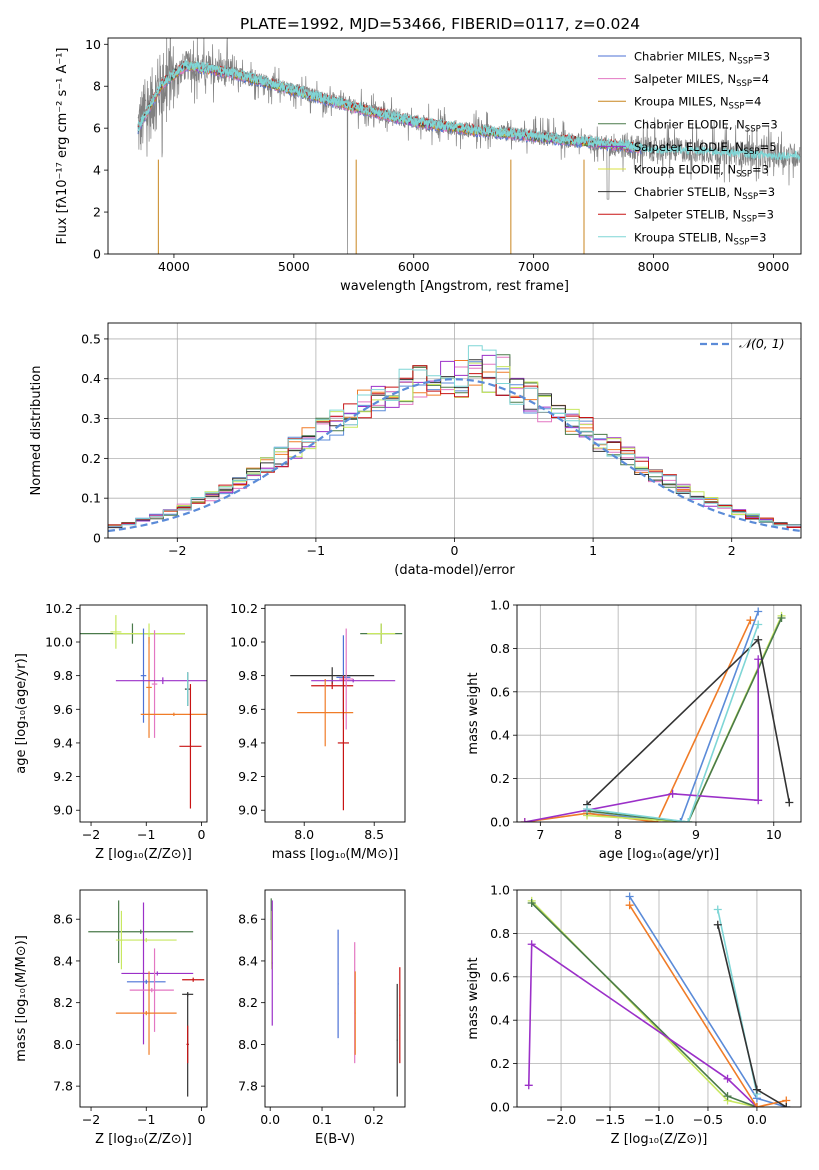  What do you see at coordinates (335, 1139) in the screenshot?
I see `x-axis-label: E(B-V)` at bounding box center [335, 1139].